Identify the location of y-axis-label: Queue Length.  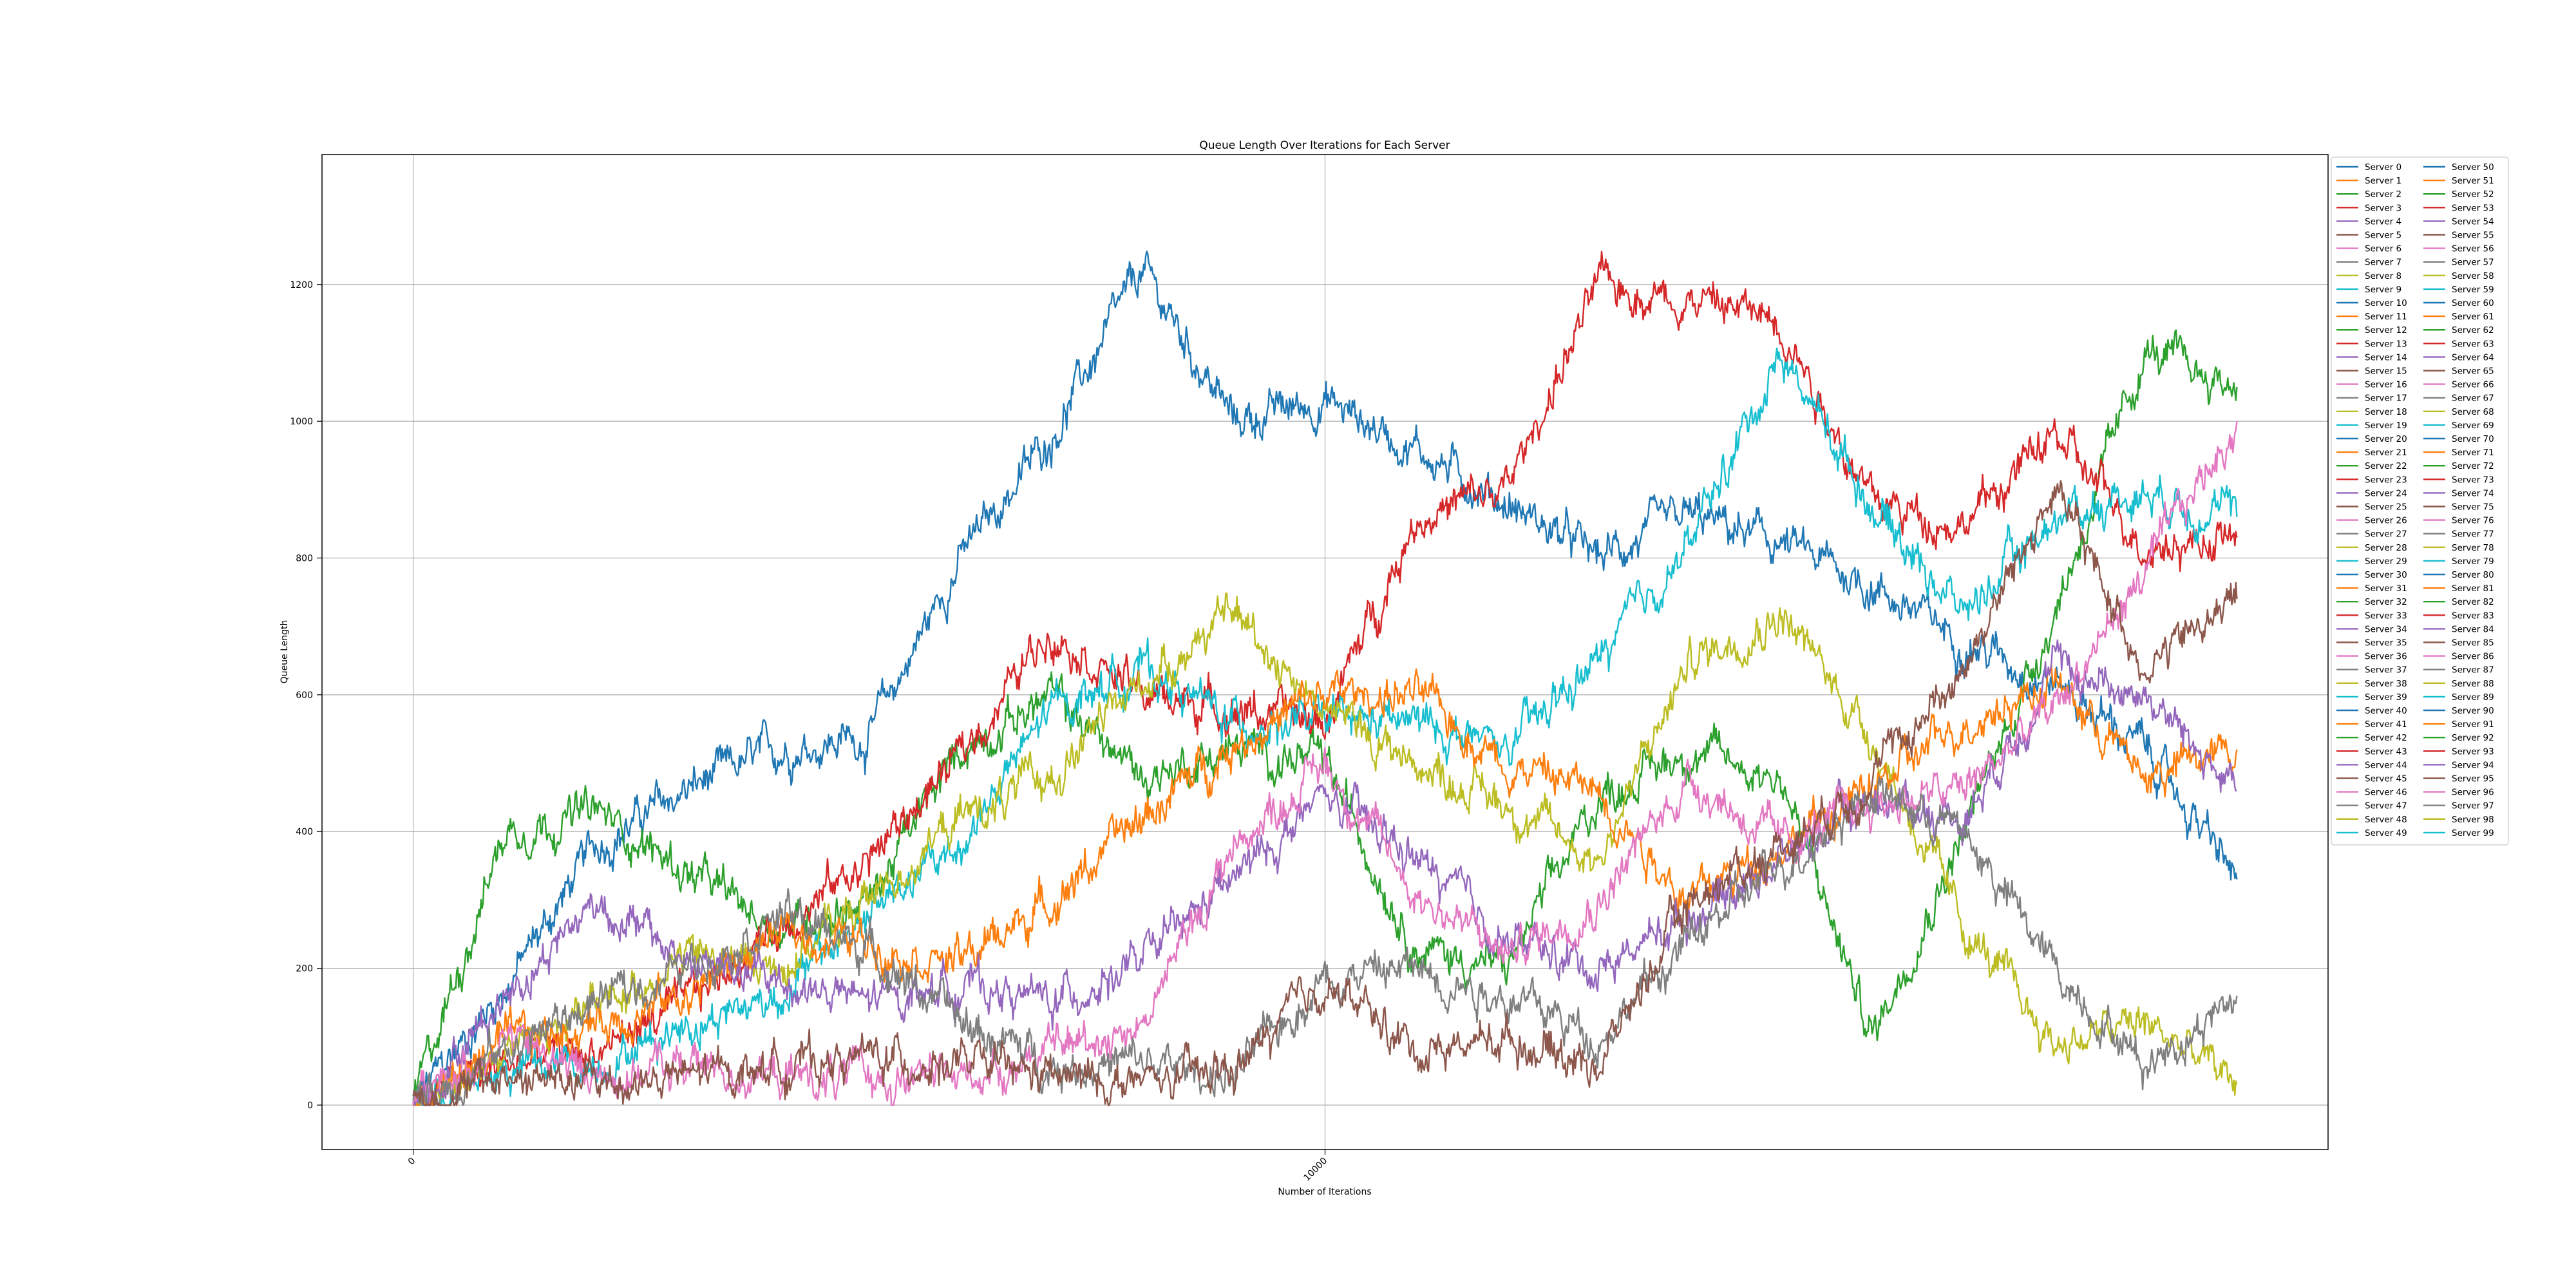
(285, 652).